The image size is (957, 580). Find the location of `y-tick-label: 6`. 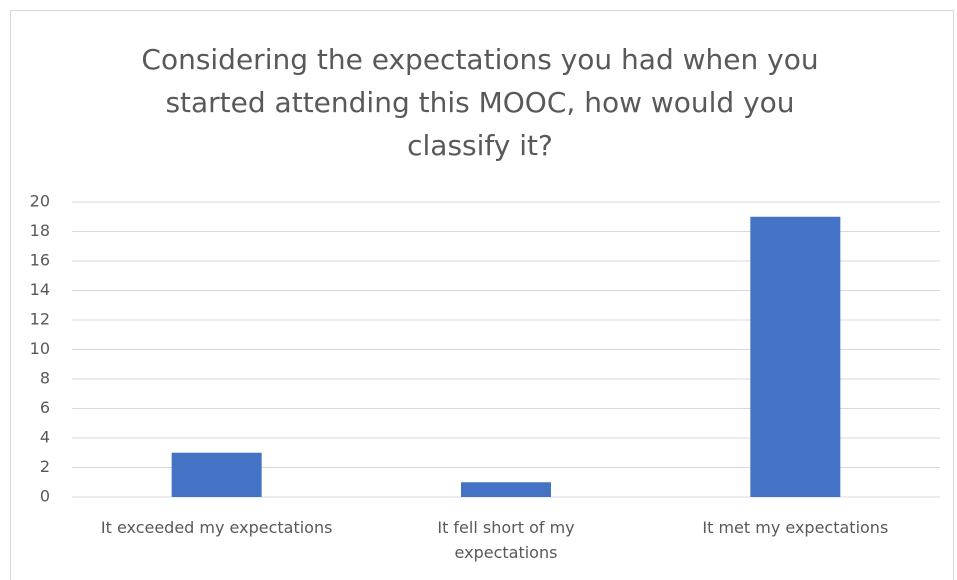

y-tick-label: 6 is located at coordinates (45, 407).